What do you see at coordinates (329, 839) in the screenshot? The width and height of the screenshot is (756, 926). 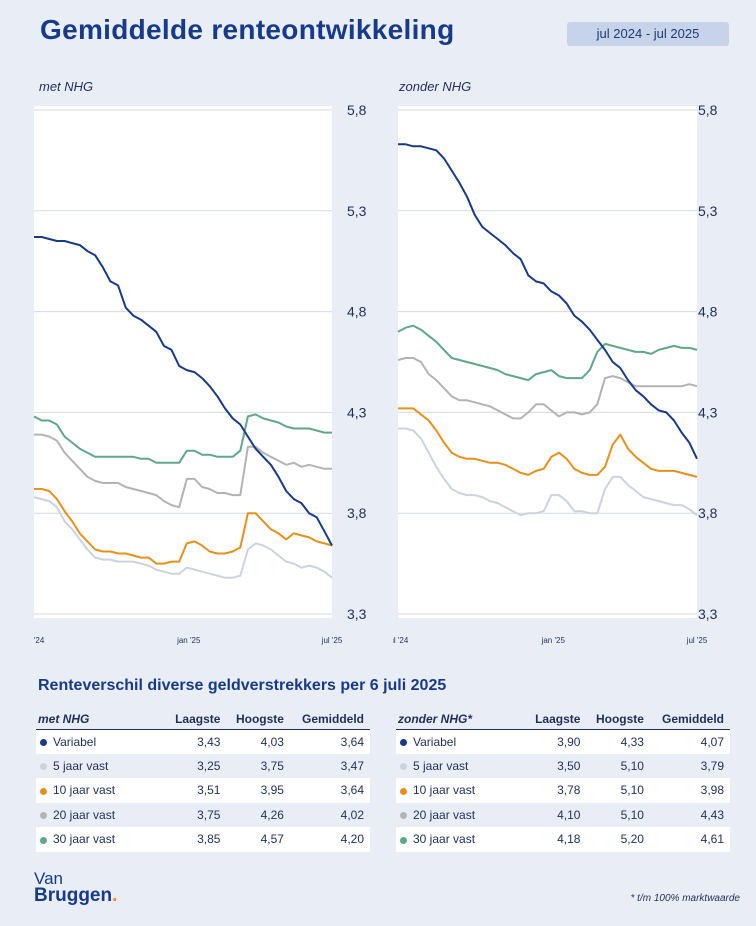 I see `value-cell: 4,20` at bounding box center [329, 839].